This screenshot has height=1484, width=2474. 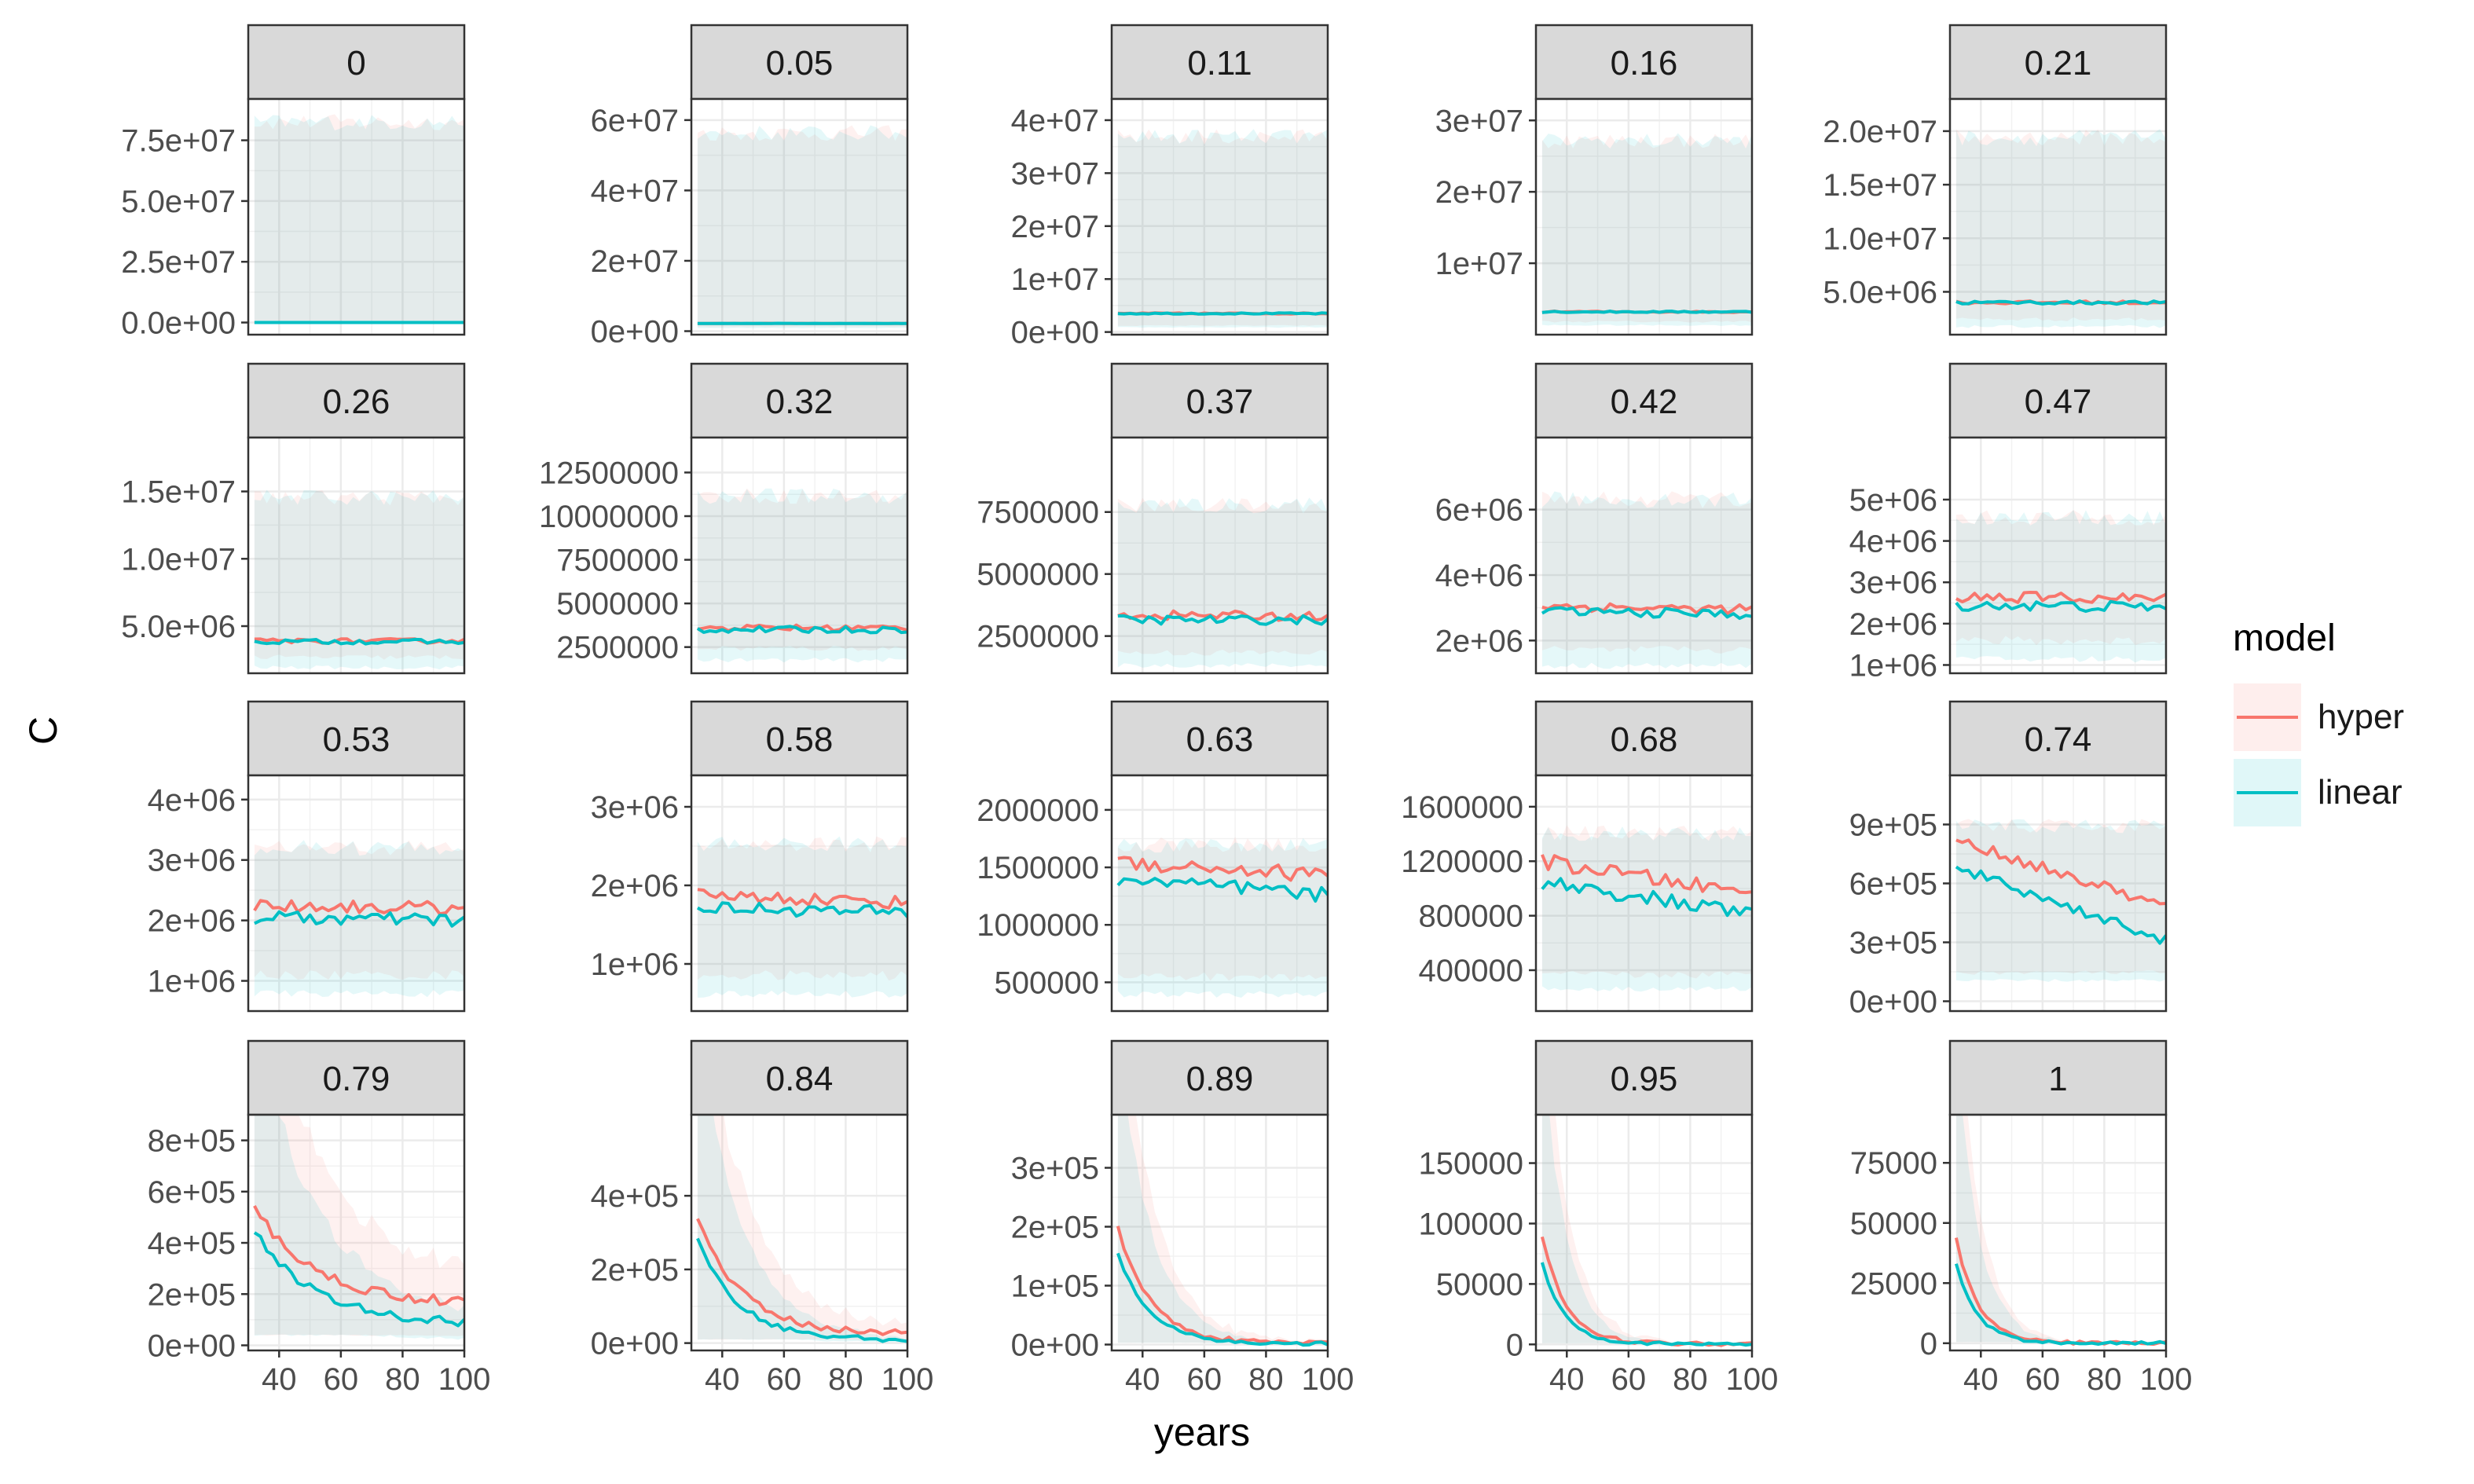 What do you see at coordinates (1266, 1379) in the screenshot?
I see `x-tick-label: 80` at bounding box center [1266, 1379].